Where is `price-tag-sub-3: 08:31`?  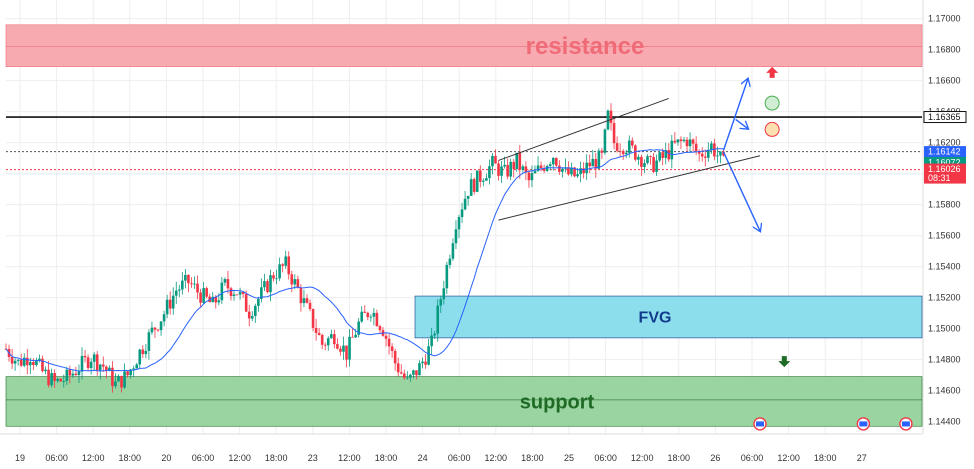 price-tag-sub-3: 08:31 is located at coordinates (939, 178).